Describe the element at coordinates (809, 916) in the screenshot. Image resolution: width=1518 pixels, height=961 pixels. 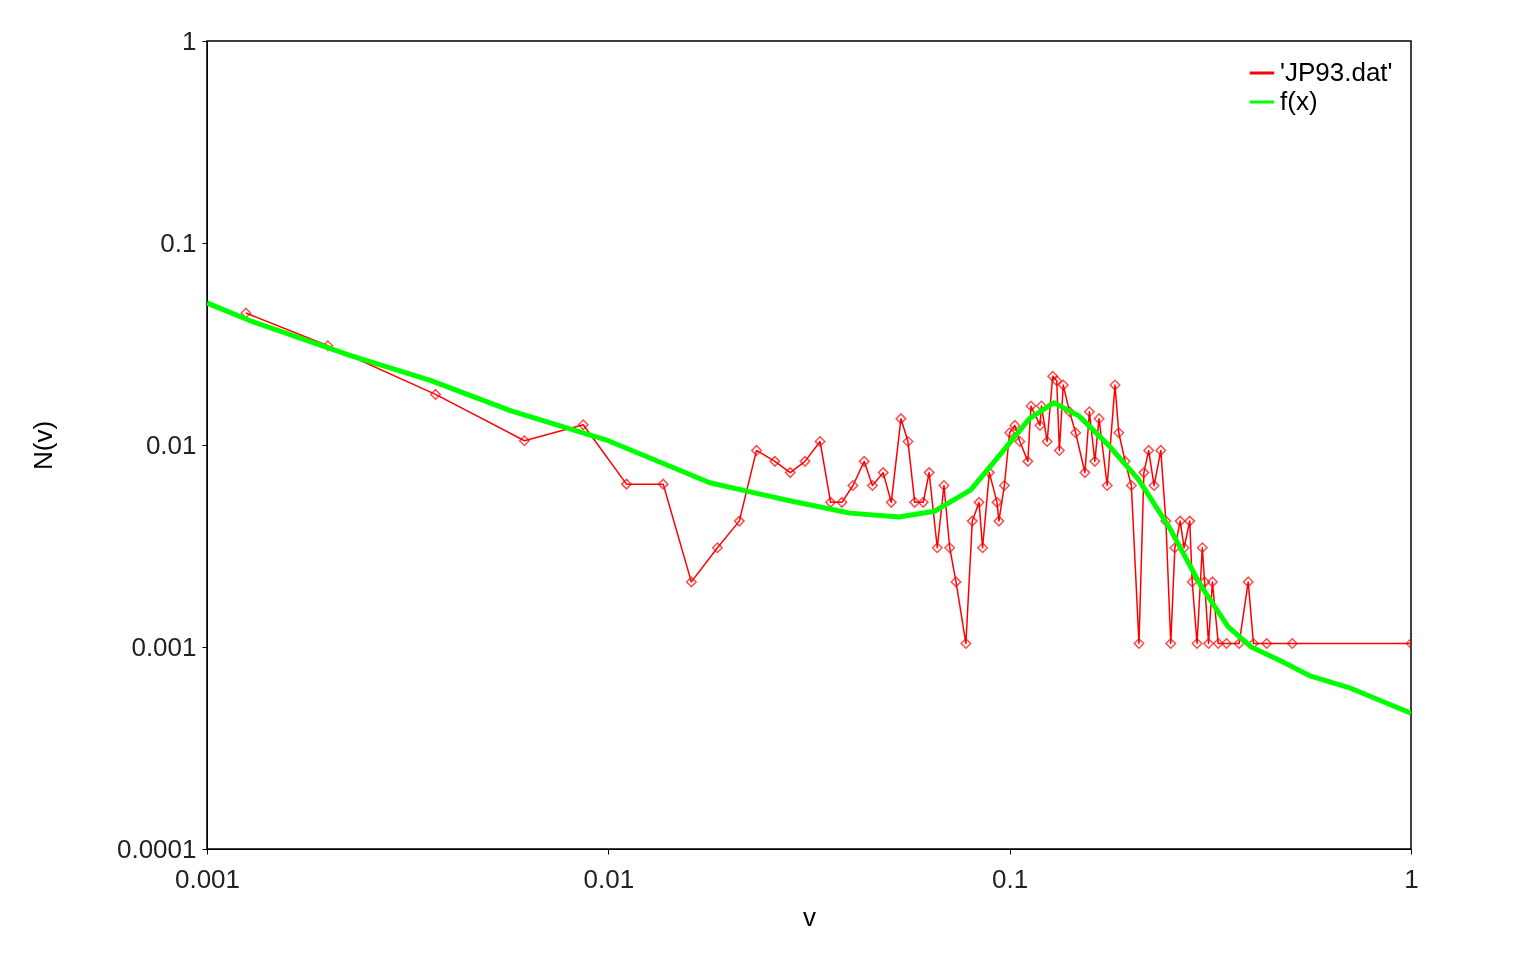
I see `x-axis-title: v` at that location.